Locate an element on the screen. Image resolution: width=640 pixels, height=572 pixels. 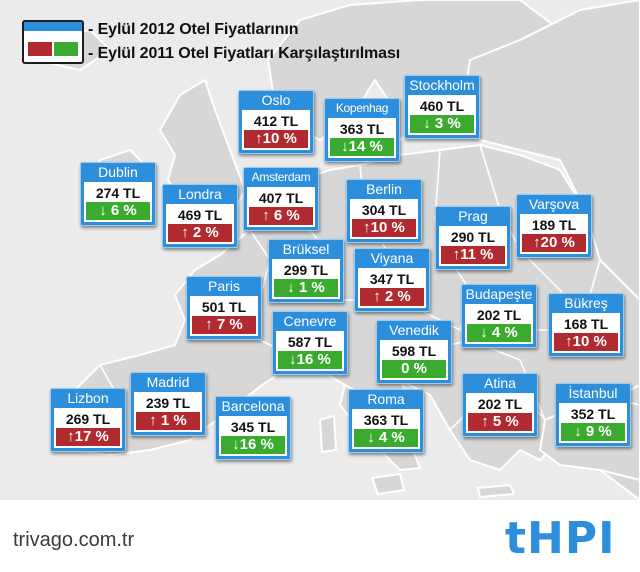
city-price: 239 TL is located at coordinates (168, 403).